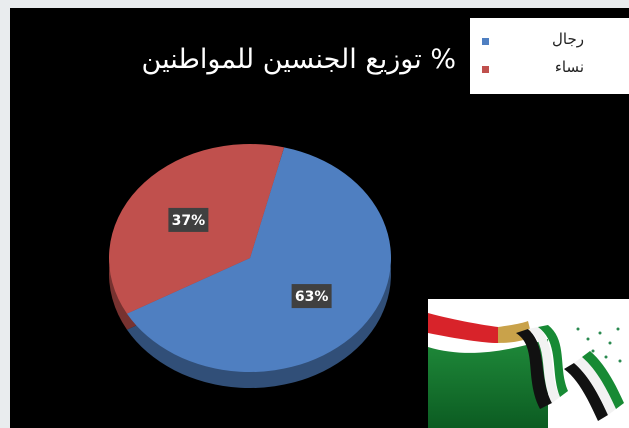 Image resolution: width=629 pixels, height=428 pixels. I want to click on legend-item-men: رجال, so click(533, 41).